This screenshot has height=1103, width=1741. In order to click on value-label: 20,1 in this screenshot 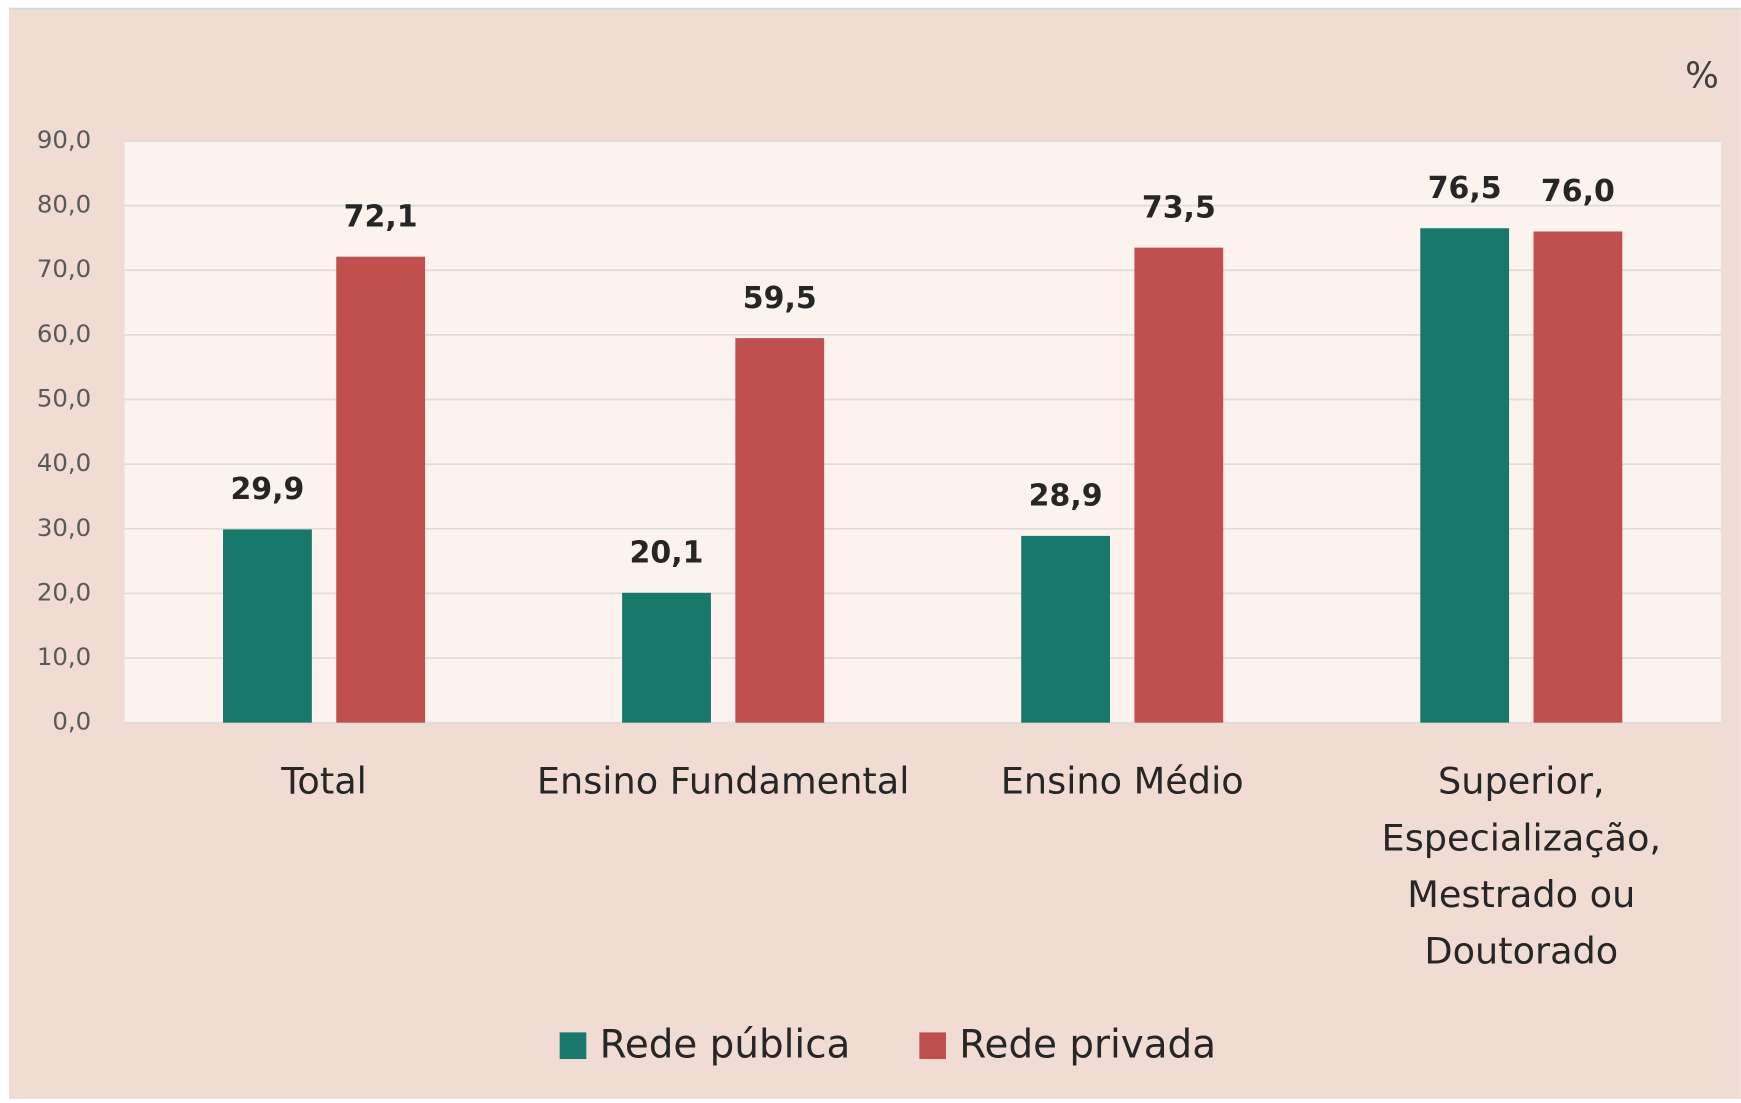, I will do `click(667, 552)`.